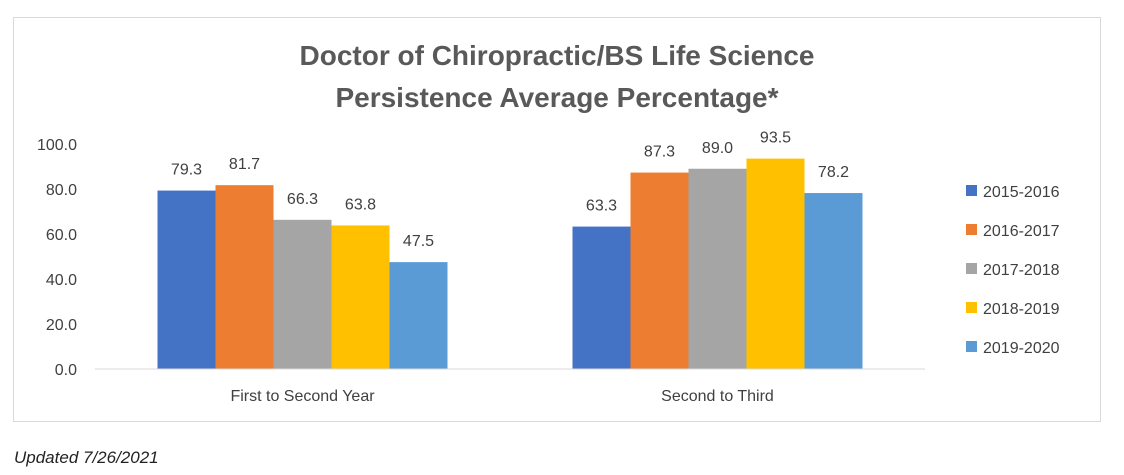 This screenshot has height=475, width=1124. What do you see at coordinates (556, 97) in the screenshot?
I see `chart-title-line-2: Persistence Average Percentage*` at bounding box center [556, 97].